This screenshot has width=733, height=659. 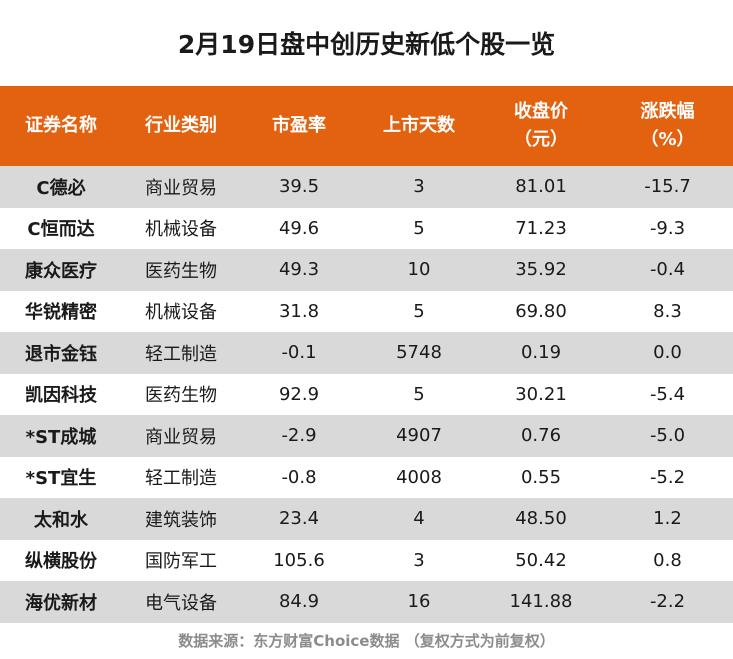 I want to click on table-row: 海优新材 电气设备 84.9 16 141.88 -2.2, so click(x=366, y=602).